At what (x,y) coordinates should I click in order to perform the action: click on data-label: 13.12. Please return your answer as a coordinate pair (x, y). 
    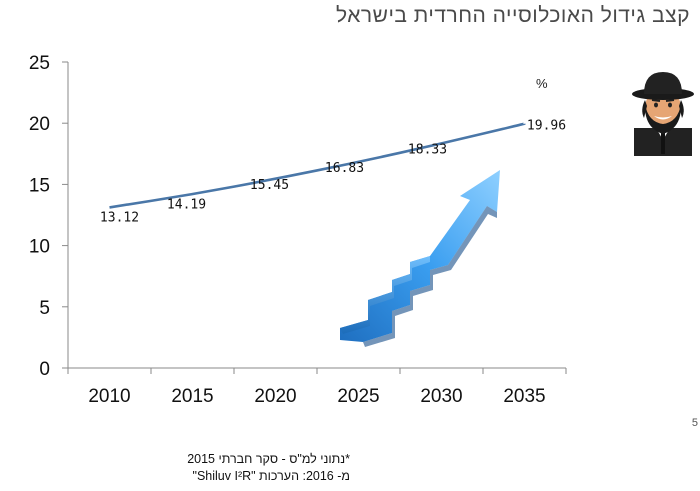
    Looking at the image, I should click on (119, 217).